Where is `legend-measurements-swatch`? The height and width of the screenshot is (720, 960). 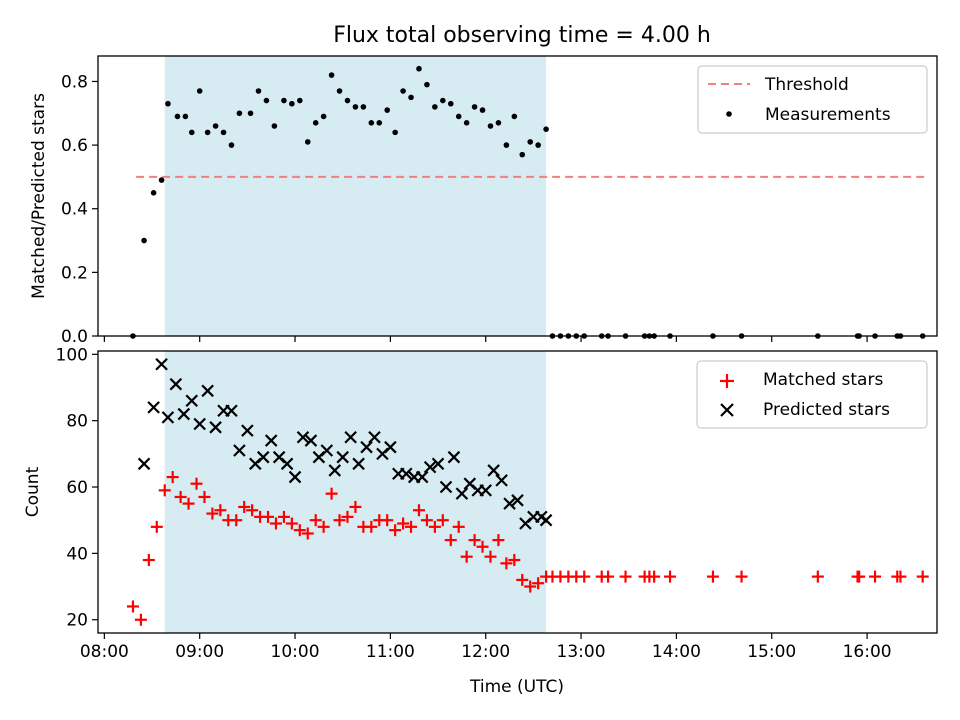 legend-measurements-swatch is located at coordinates (729, 114).